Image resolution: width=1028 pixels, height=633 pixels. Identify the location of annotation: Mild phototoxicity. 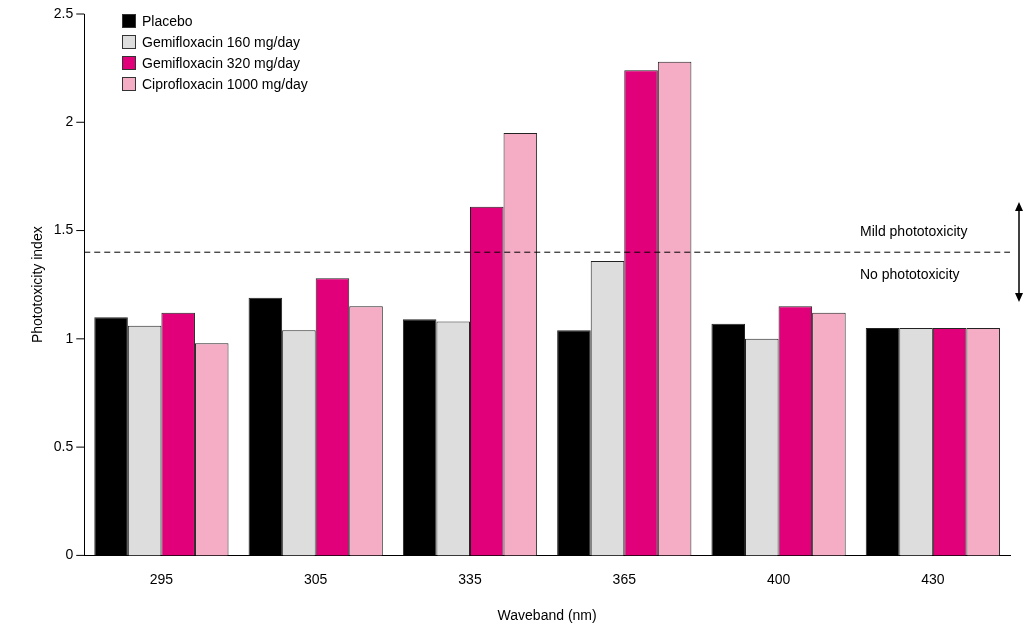
(914, 231).